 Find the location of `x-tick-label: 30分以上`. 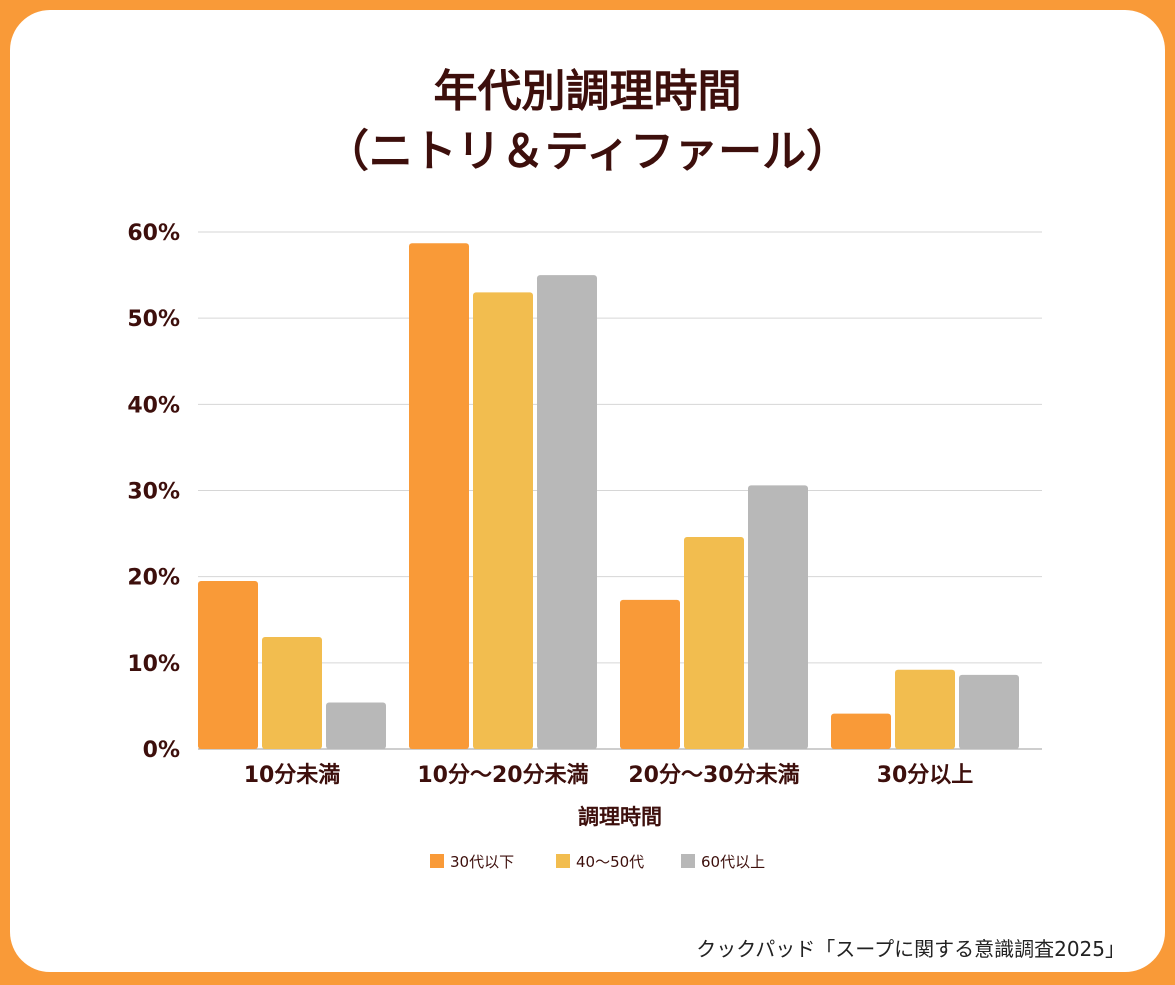

x-tick-label: 30分以上 is located at coordinates (925, 775).